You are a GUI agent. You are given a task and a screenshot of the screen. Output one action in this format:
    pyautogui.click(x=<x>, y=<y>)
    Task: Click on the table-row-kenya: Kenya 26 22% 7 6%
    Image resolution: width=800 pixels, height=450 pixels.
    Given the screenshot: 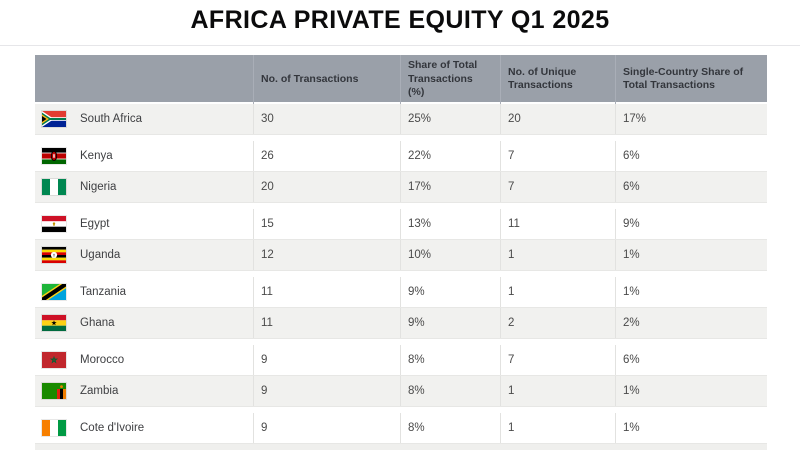 What is the action you would take?
    pyautogui.click(x=401, y=156)
    